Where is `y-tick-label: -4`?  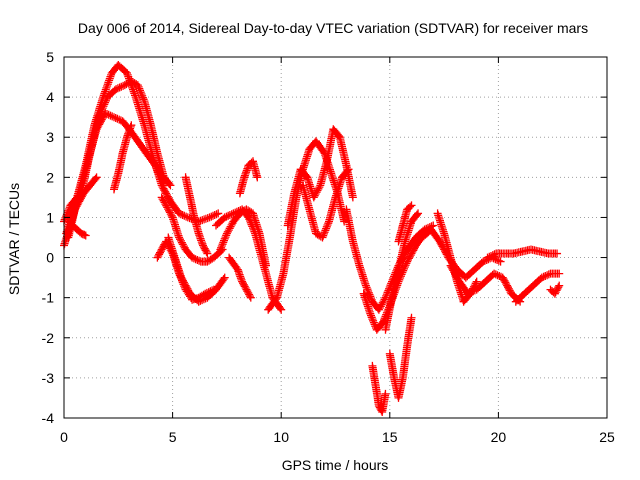
y-tick-label: -4 is located at coordinates (48, 418).